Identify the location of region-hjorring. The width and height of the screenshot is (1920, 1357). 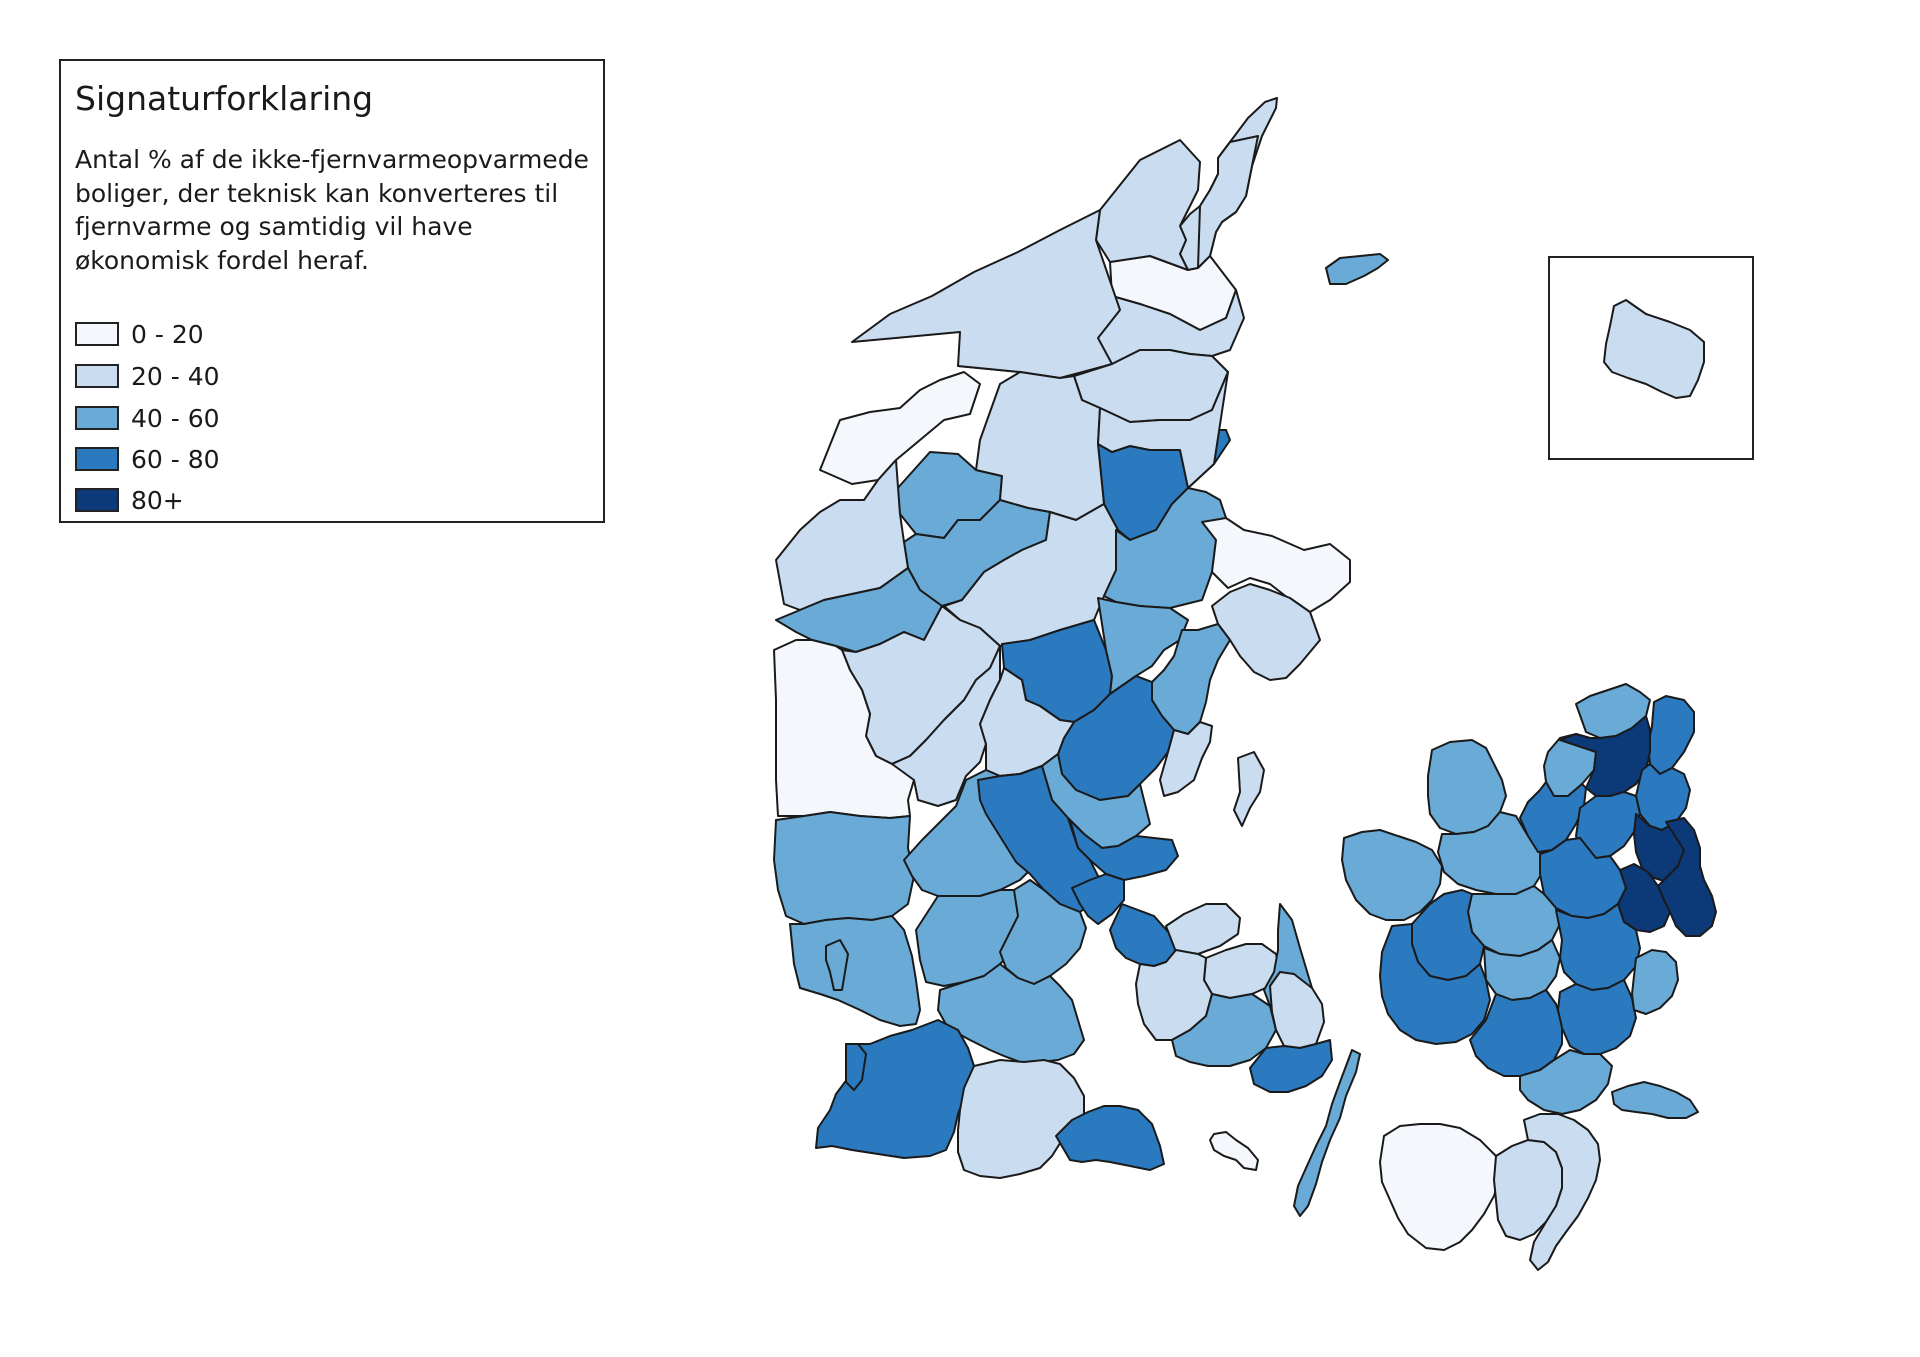
(1148, 205).